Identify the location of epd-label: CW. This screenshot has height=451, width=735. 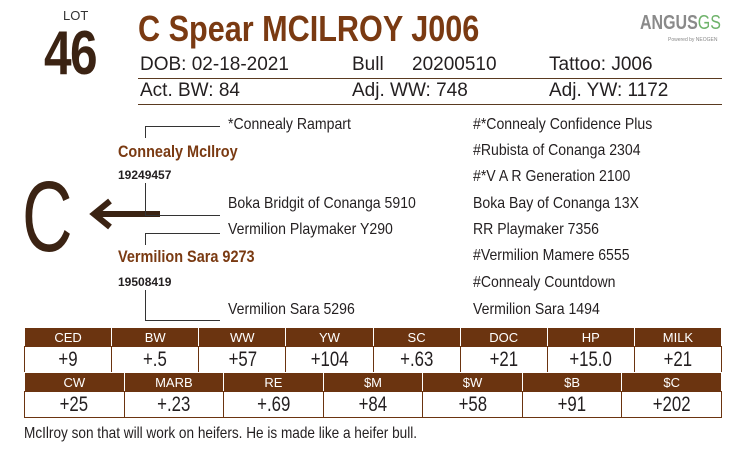
(74, 382).